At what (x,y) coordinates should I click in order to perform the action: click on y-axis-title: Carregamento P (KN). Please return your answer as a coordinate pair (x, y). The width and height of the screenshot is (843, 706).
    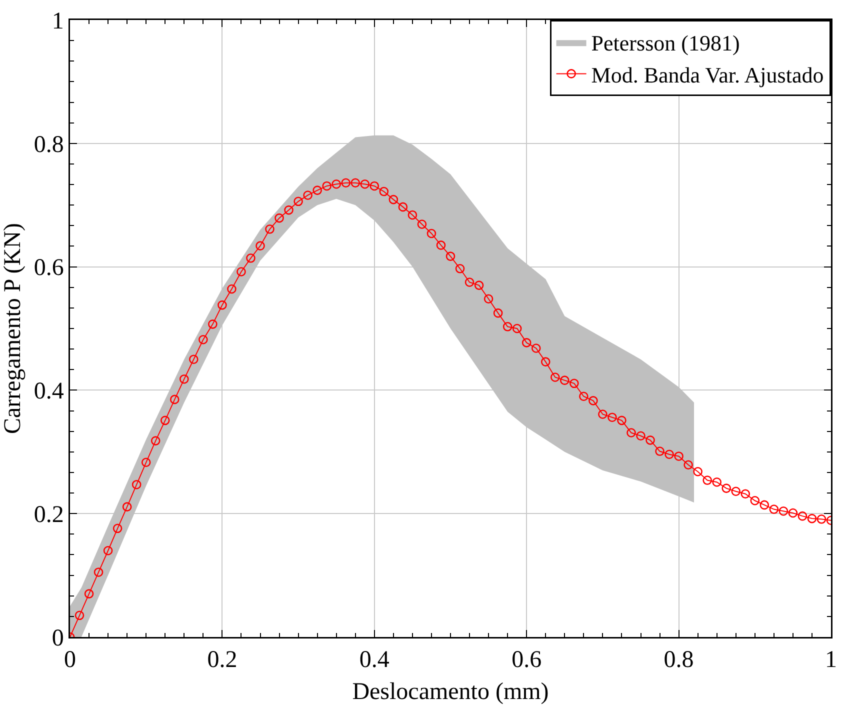
    Looking at the image, I should click on (13, 328).